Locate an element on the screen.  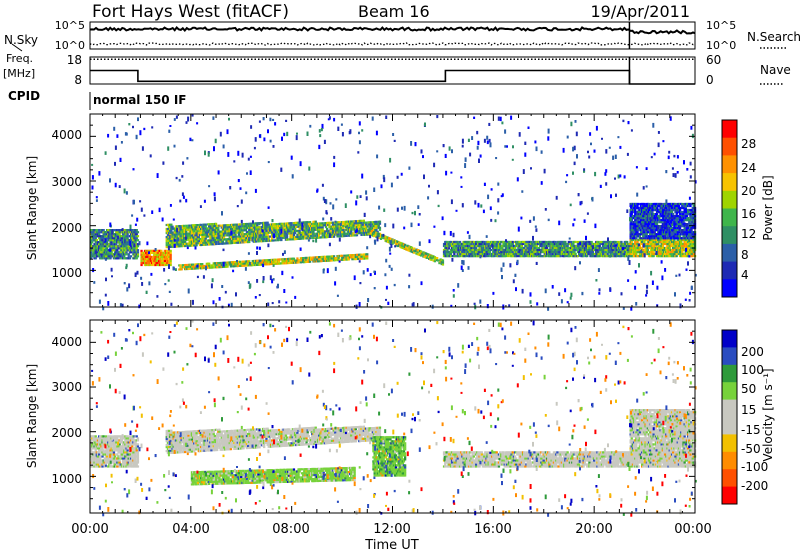
nsearch-label: N.Search is located at coordinates (773, 37).